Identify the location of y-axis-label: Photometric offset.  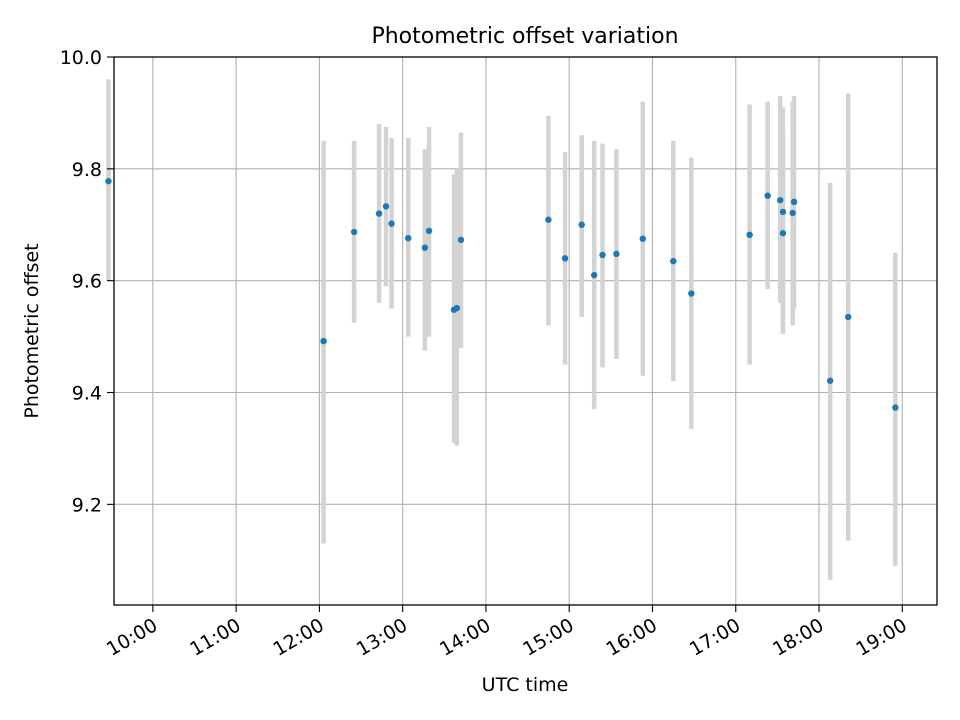
(32, 330).